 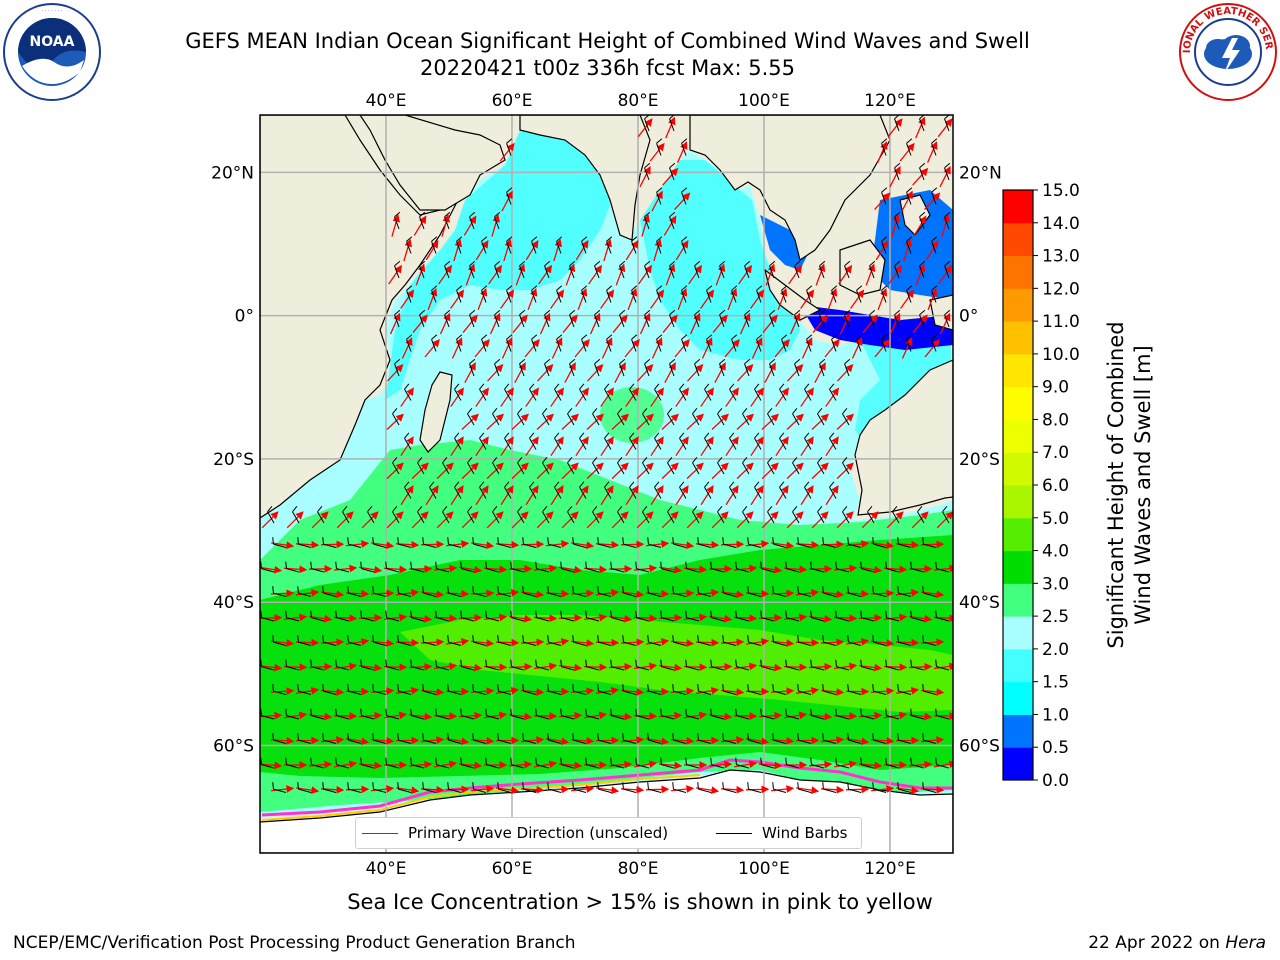 I want to click on right-tick-label: 40°S, so click(x=979, y=603).